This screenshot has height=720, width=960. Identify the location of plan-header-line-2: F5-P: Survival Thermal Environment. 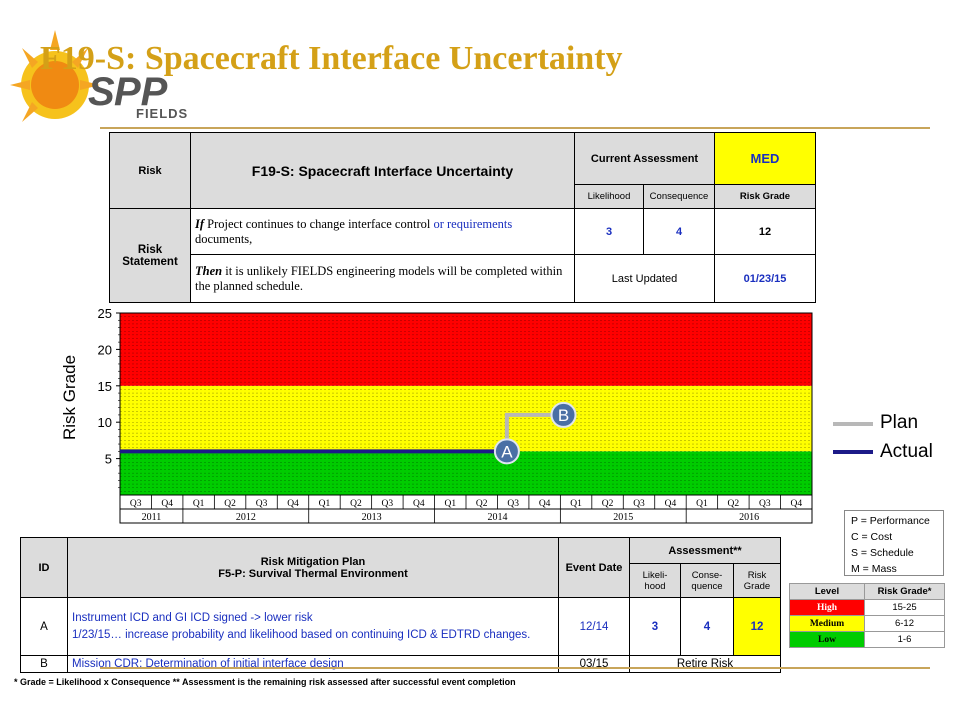
(313, 573).